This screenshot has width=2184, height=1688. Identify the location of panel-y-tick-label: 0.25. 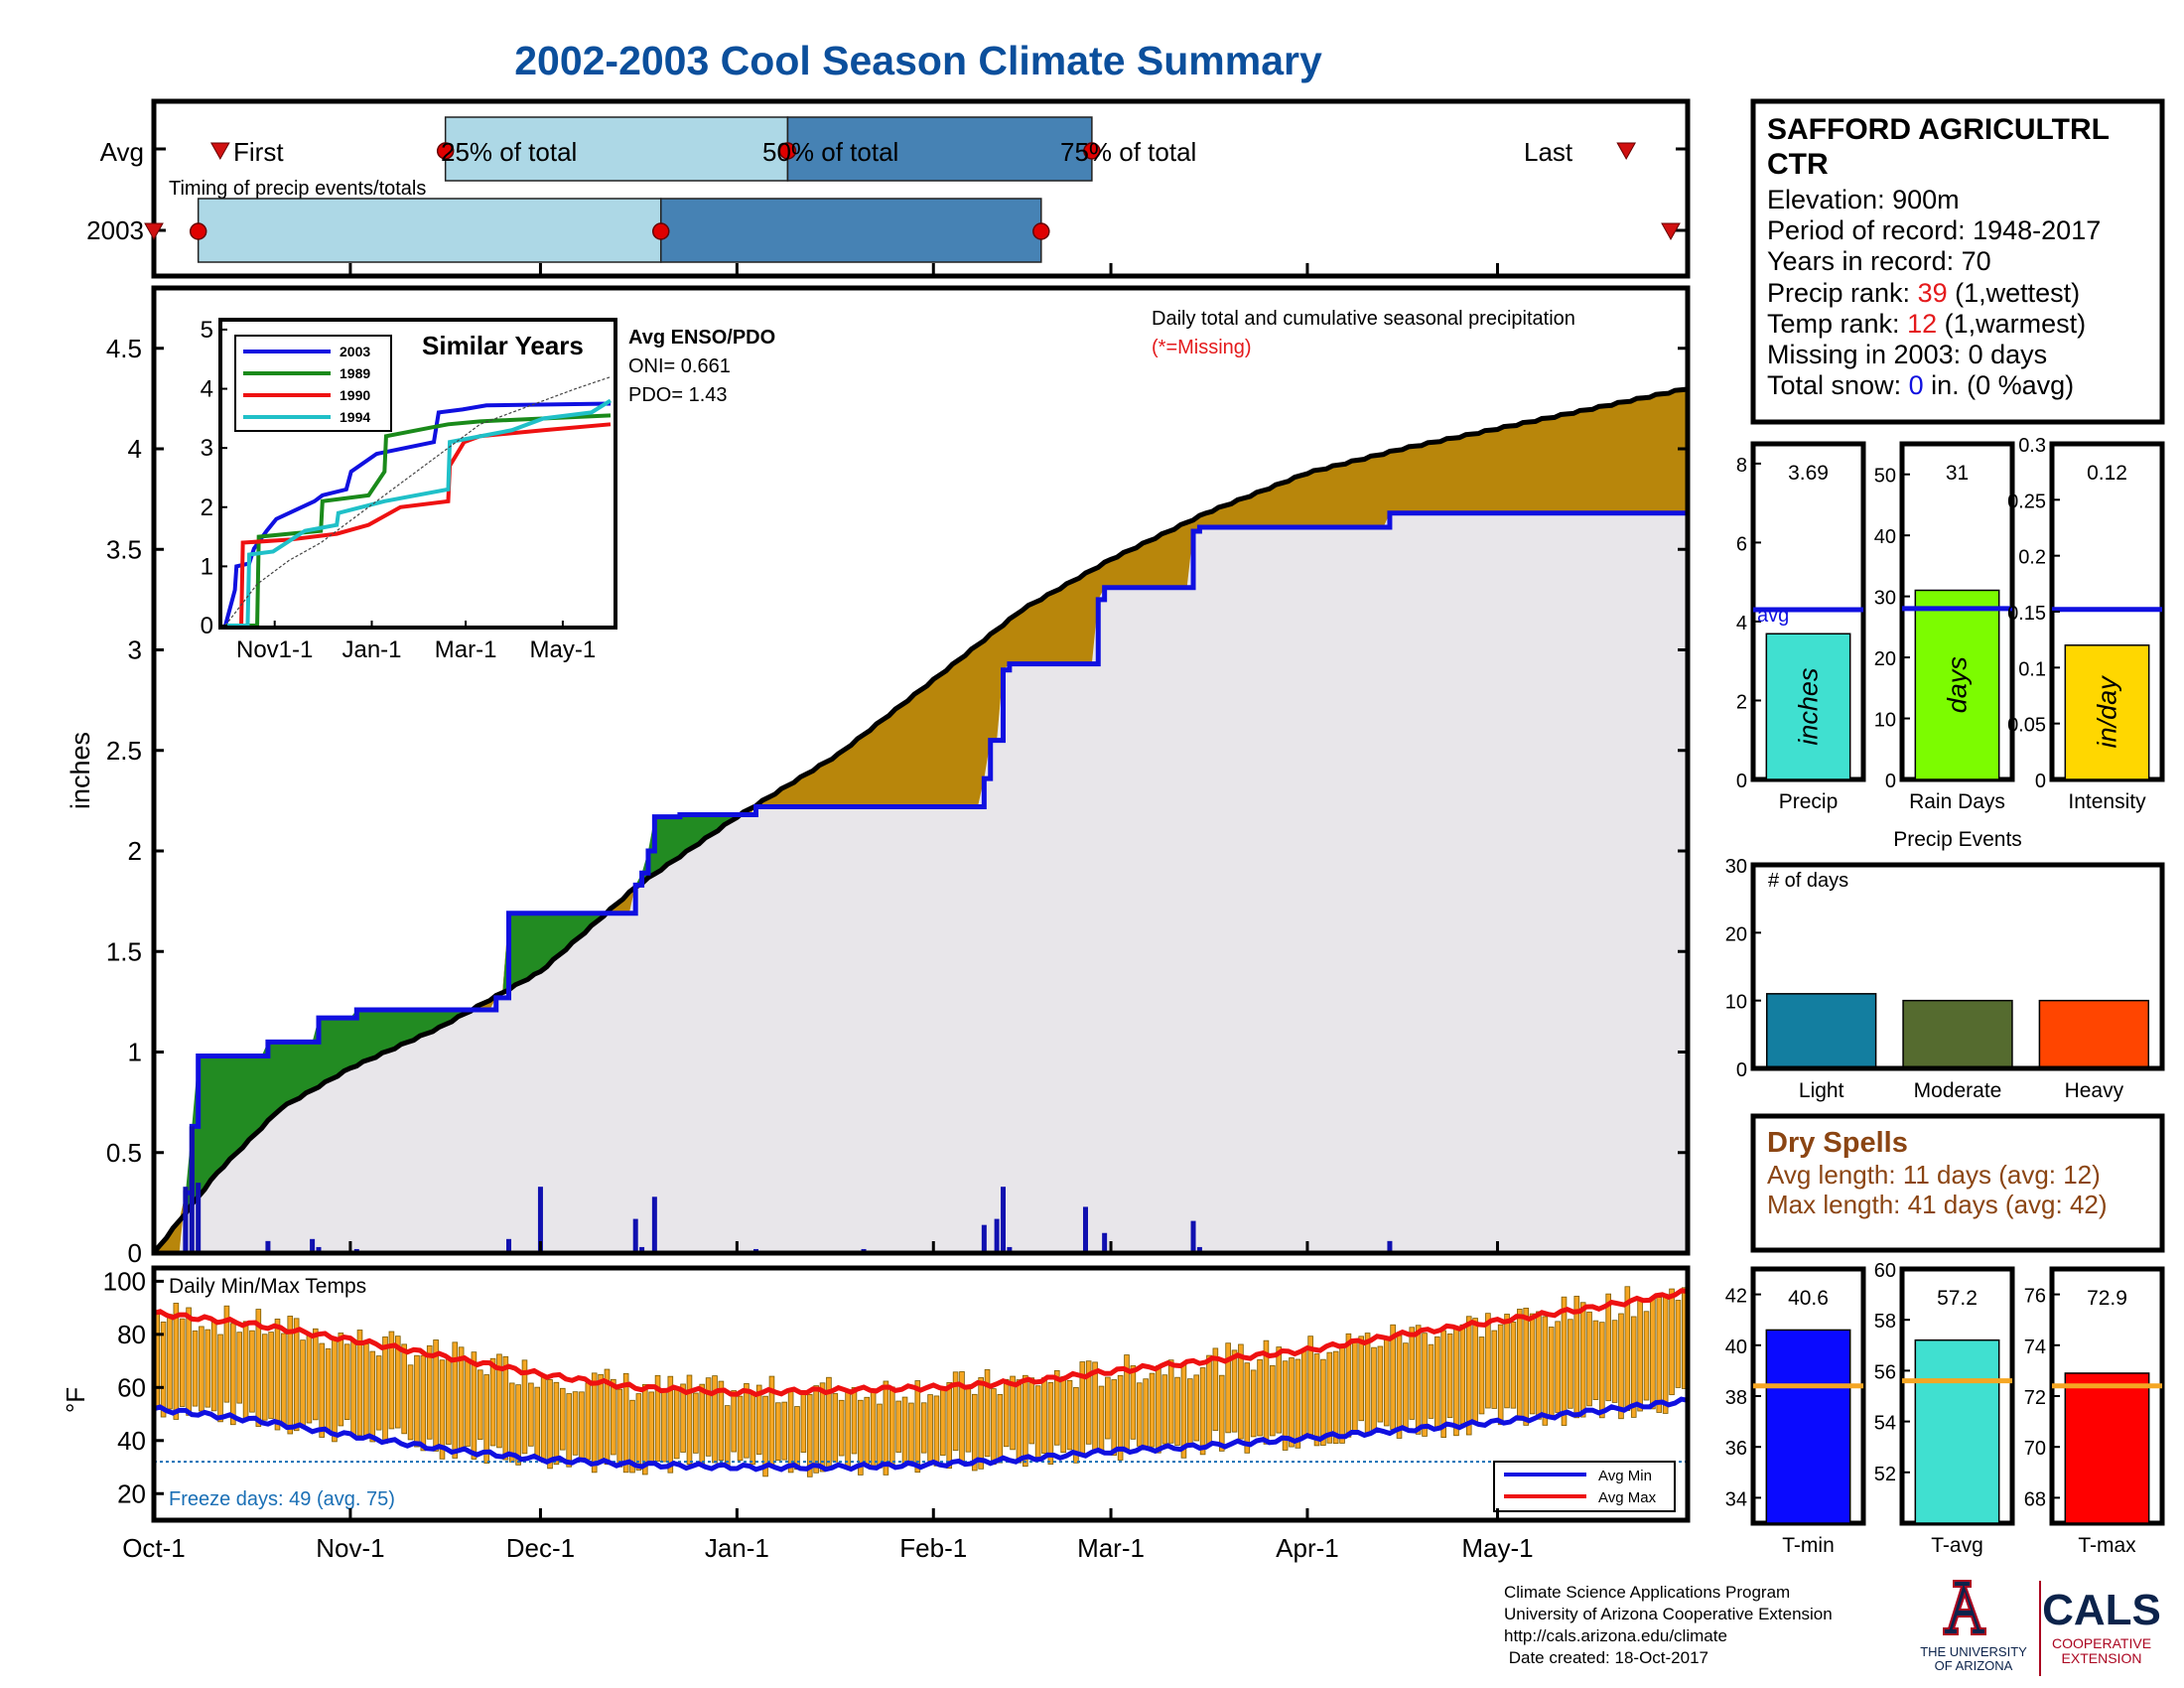
(2026, 501).